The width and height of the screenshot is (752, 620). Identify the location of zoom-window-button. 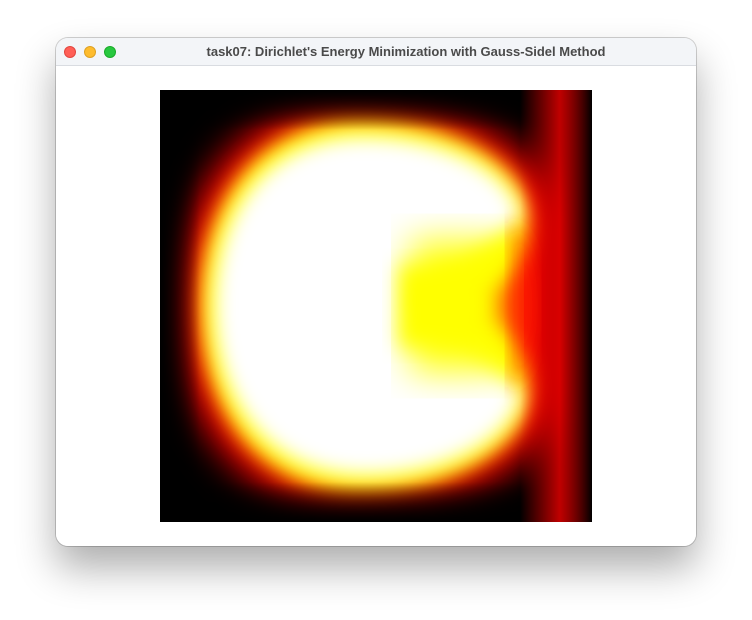
(110, 52).